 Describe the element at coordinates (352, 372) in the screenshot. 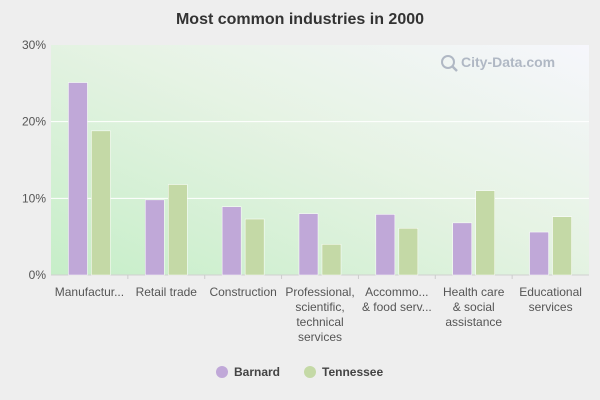

I see `legend-label-tennessee: Tennessee` at that location.